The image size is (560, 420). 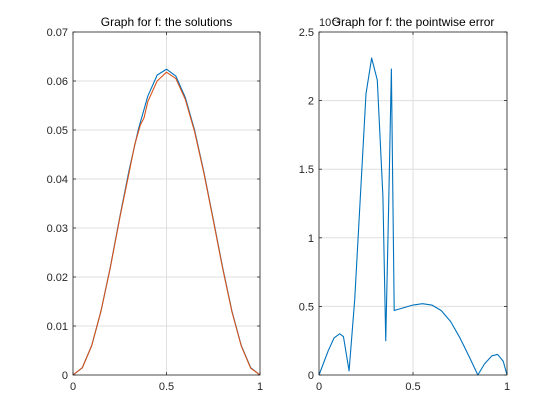 I want to click on y-tick-label: 0.04, so click(x=57, y=180).